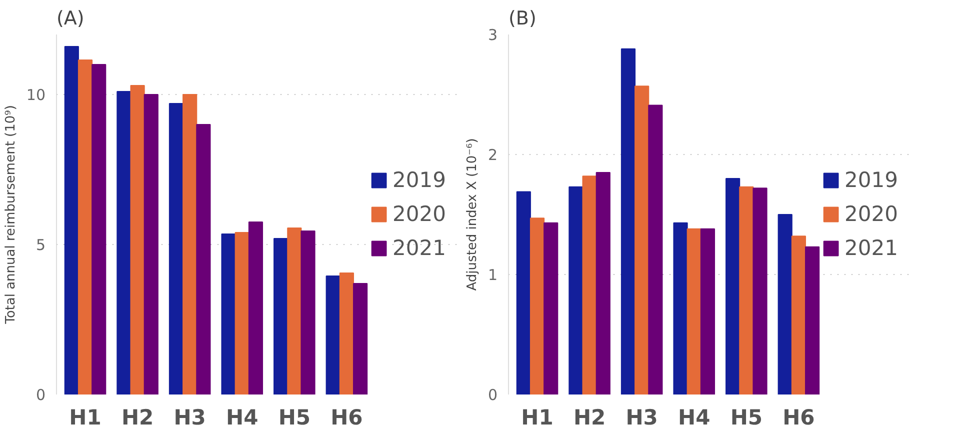 The image size is (971, 442). What do you see at coordinates (522, 19) in the screenshot?
I see `chart-title: (B)` at bounding box center [522, 19].